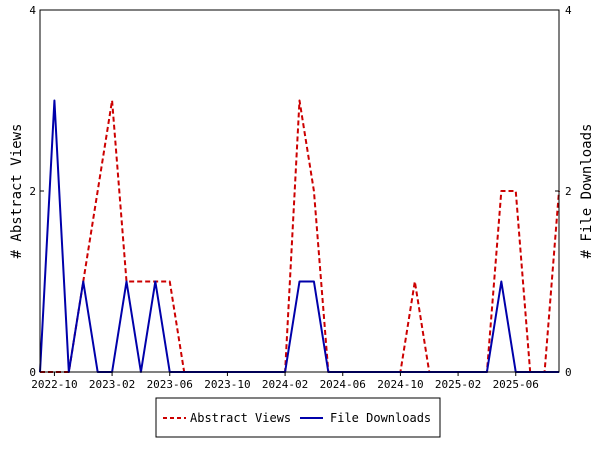 The image size is (600, 450). What do you see at coordinates (568, 372) in the screenshot?
I see `y-right-tick-label: 0` at bounding box center [568, 372].